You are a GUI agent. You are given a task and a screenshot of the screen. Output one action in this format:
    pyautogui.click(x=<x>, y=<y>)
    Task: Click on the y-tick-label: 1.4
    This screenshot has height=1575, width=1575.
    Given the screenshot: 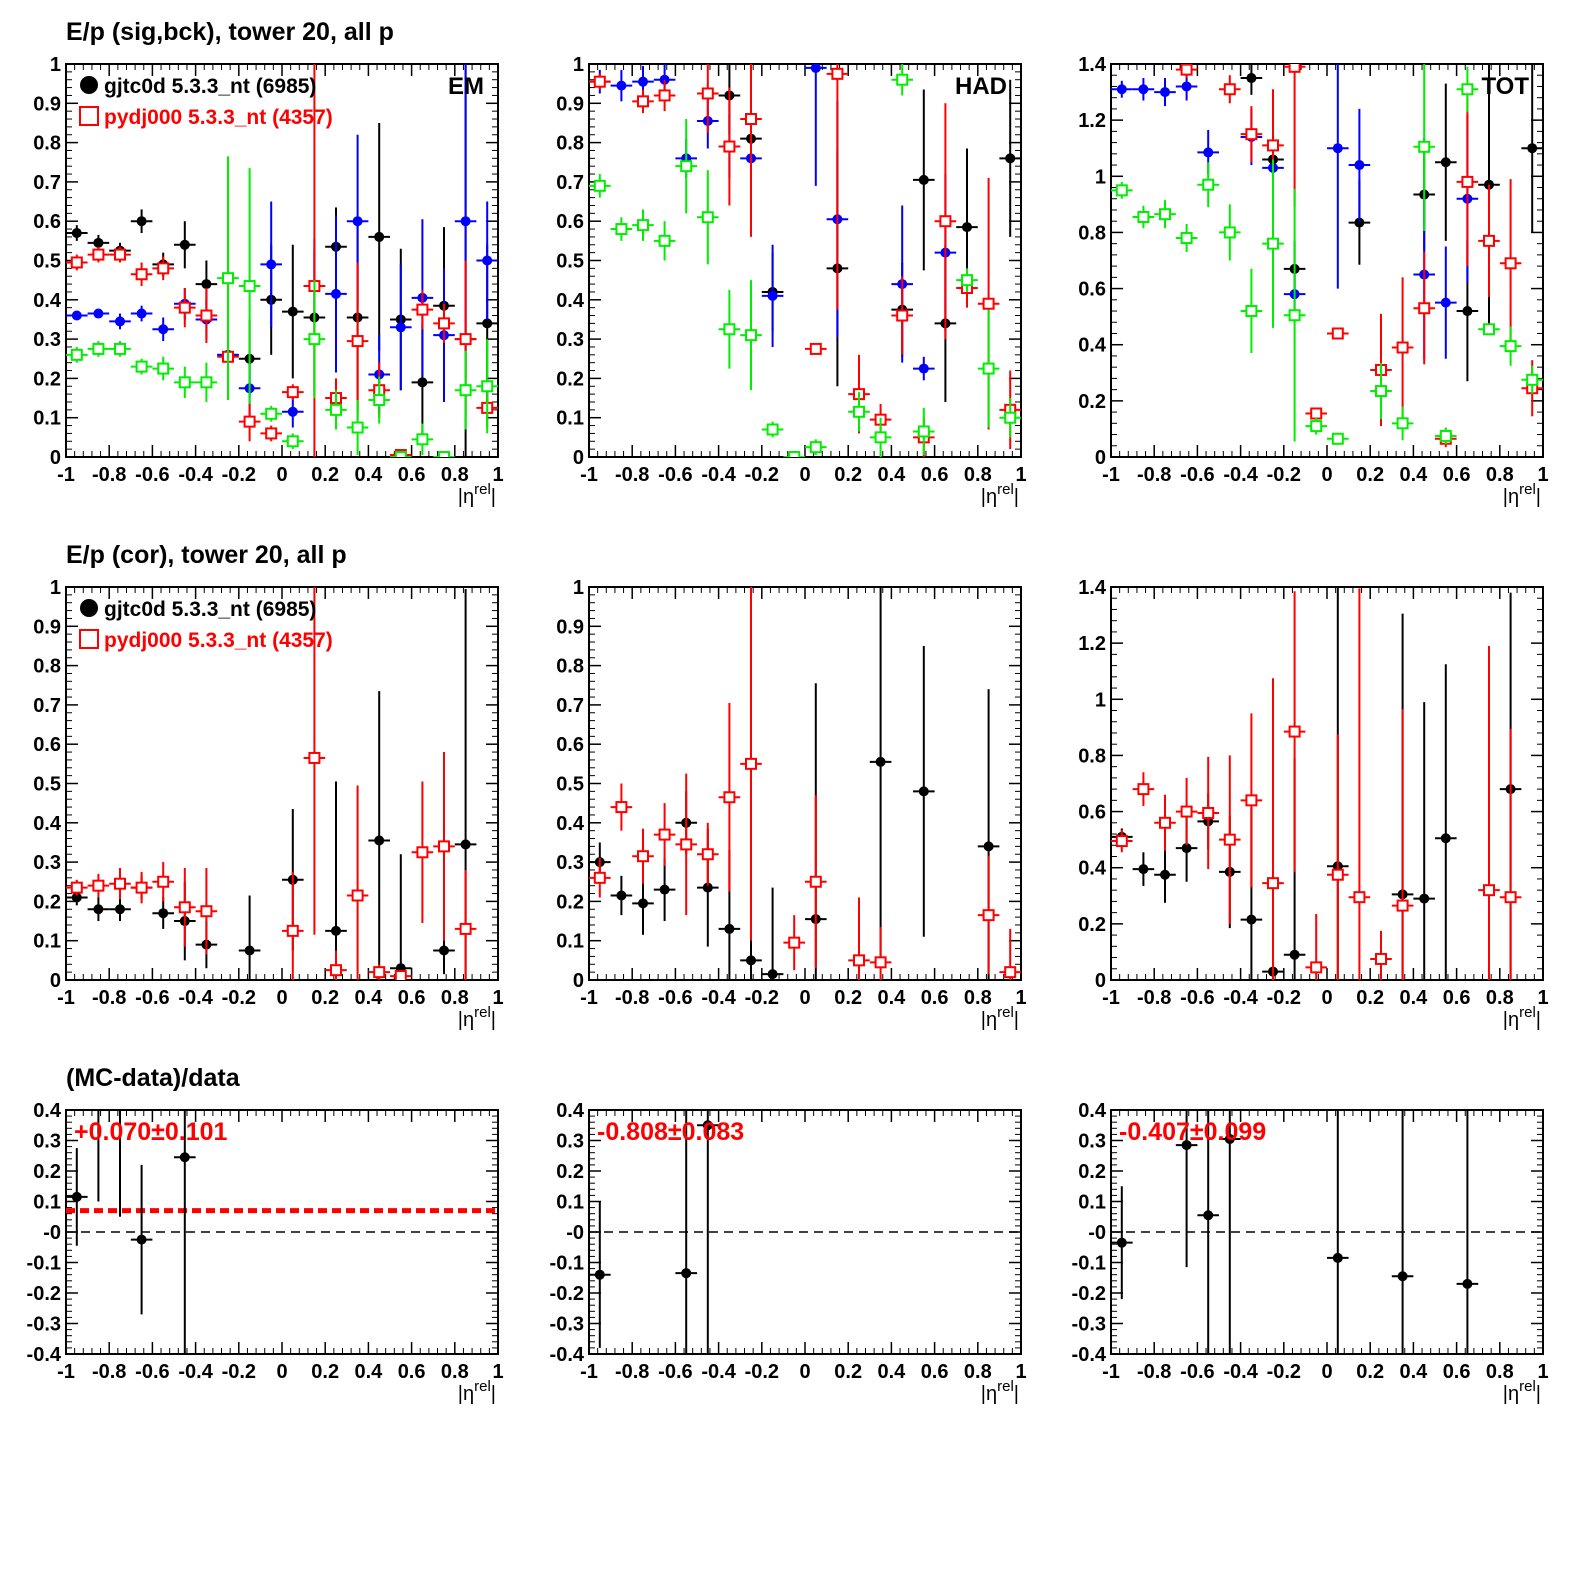 What is the action you would take?
    pyautogui.click(x=1092, y=65)
    